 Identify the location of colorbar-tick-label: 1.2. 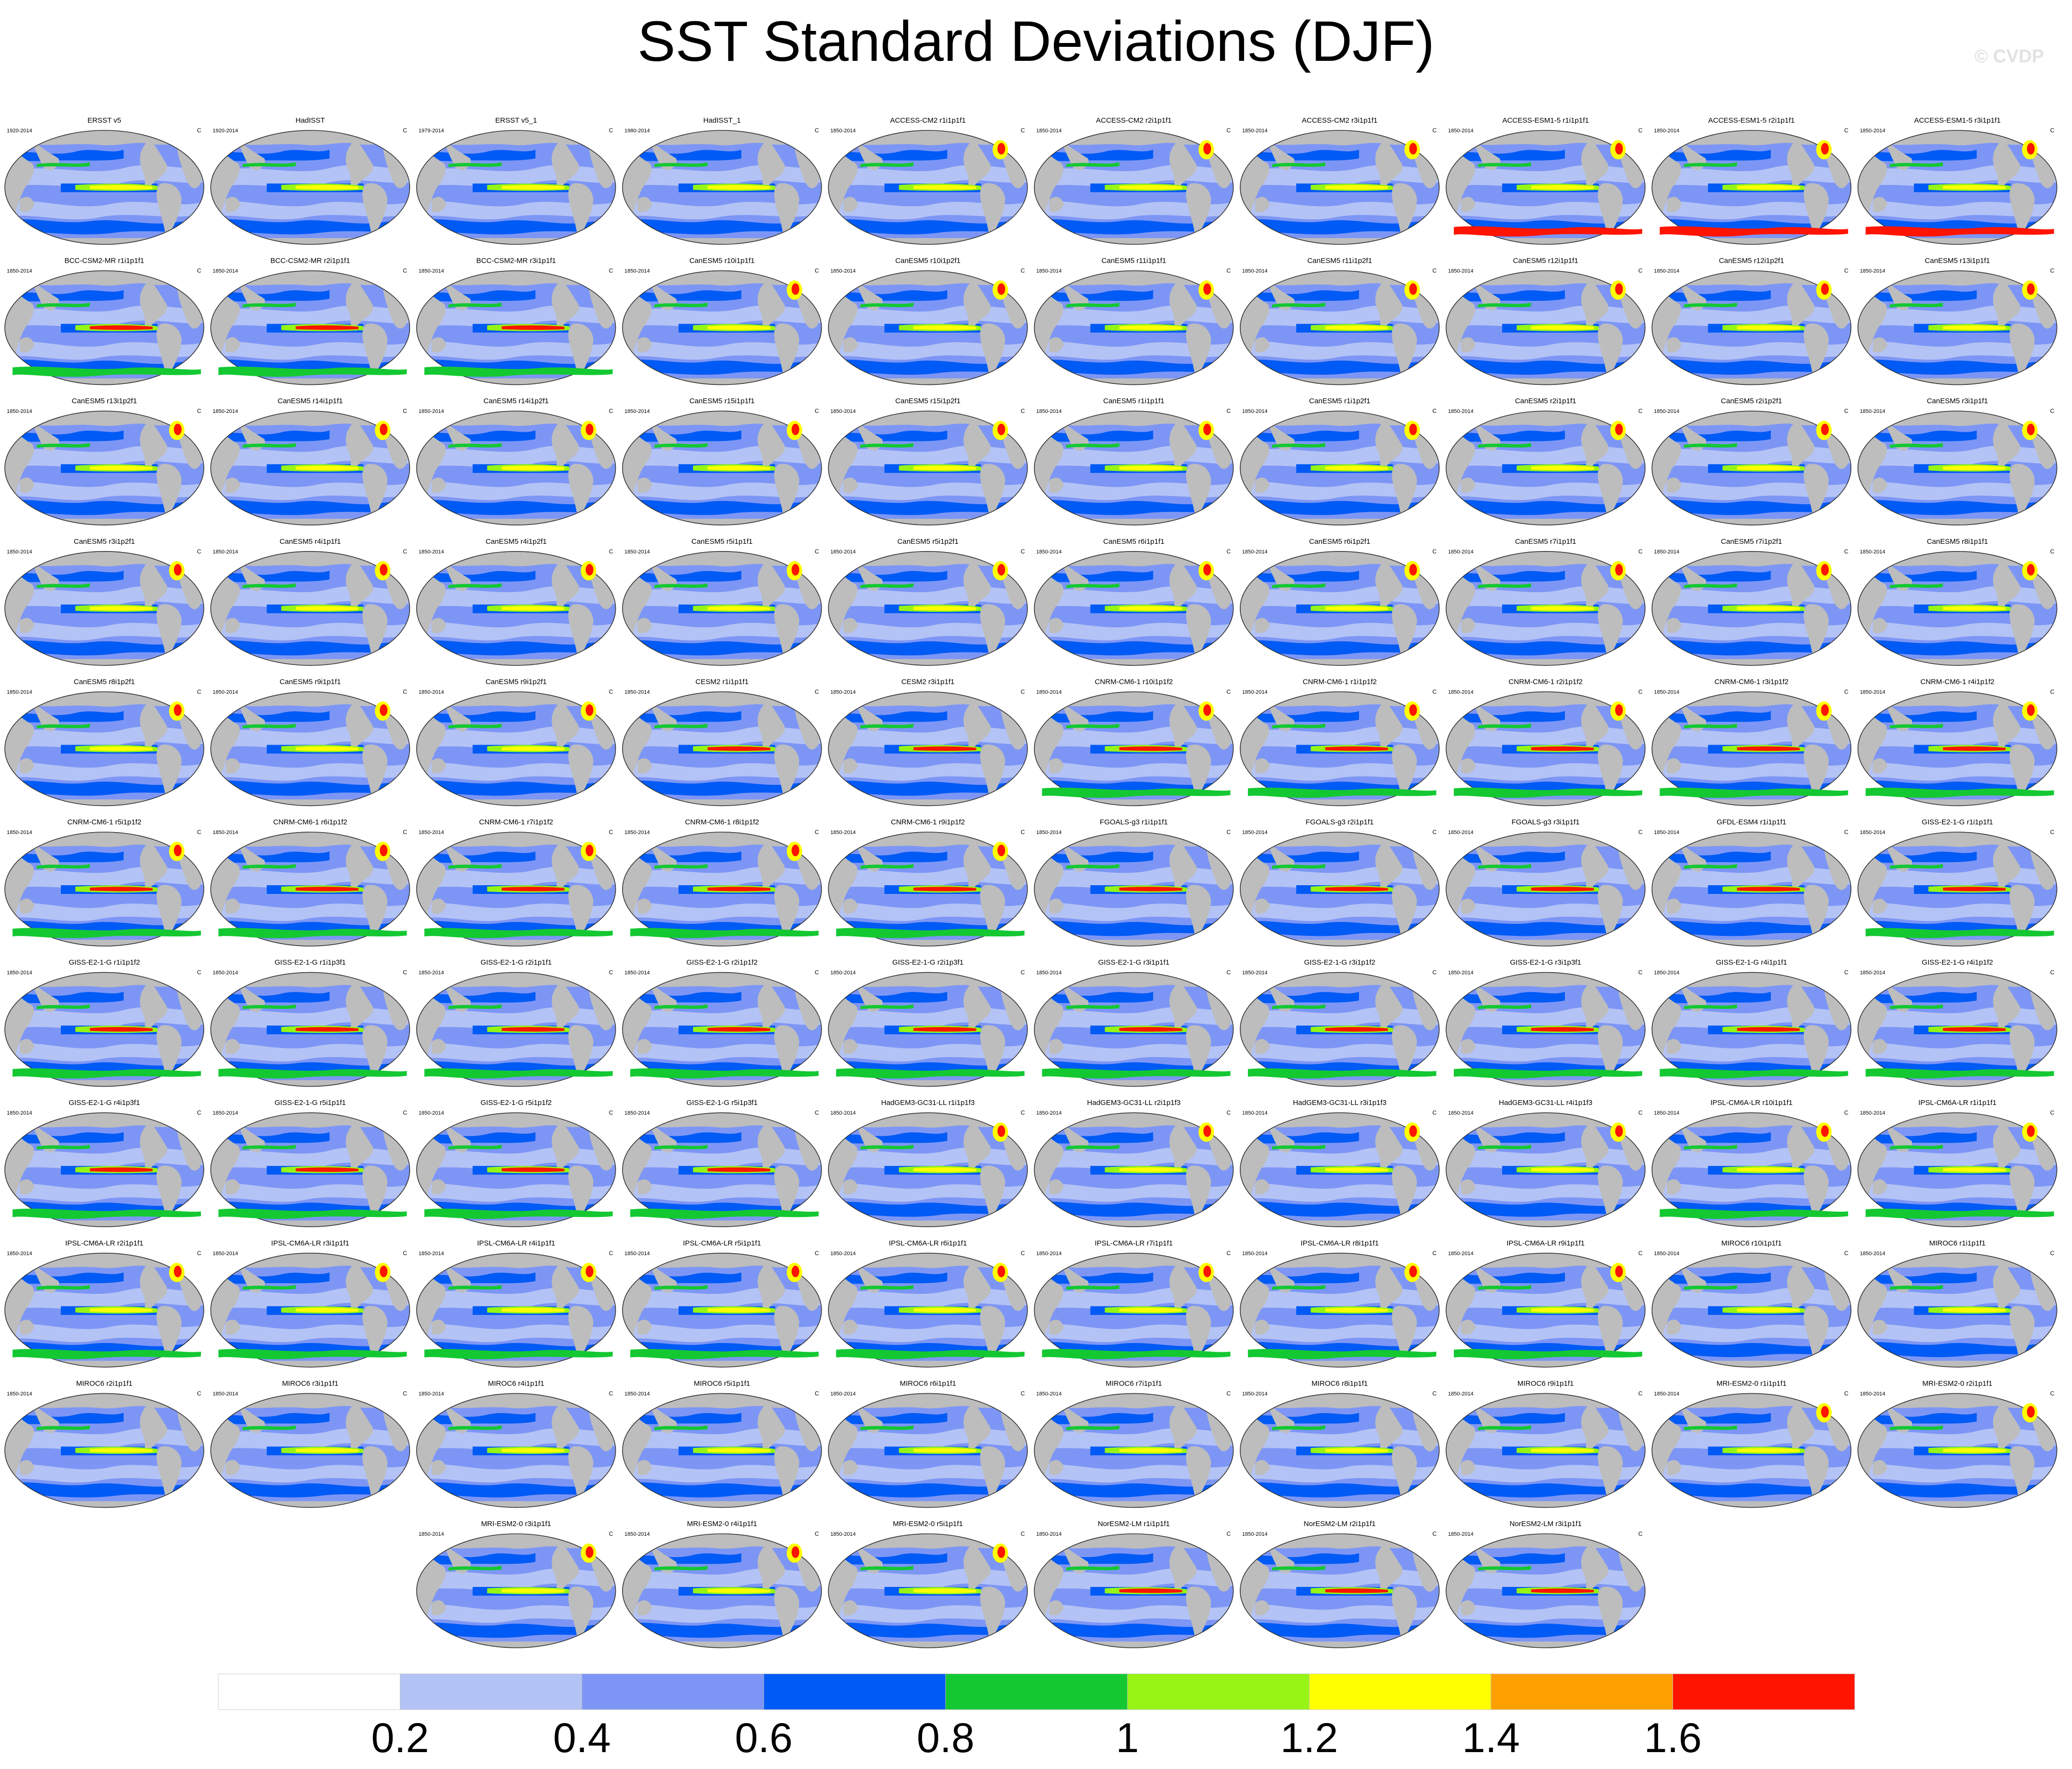
(1309, 1738).